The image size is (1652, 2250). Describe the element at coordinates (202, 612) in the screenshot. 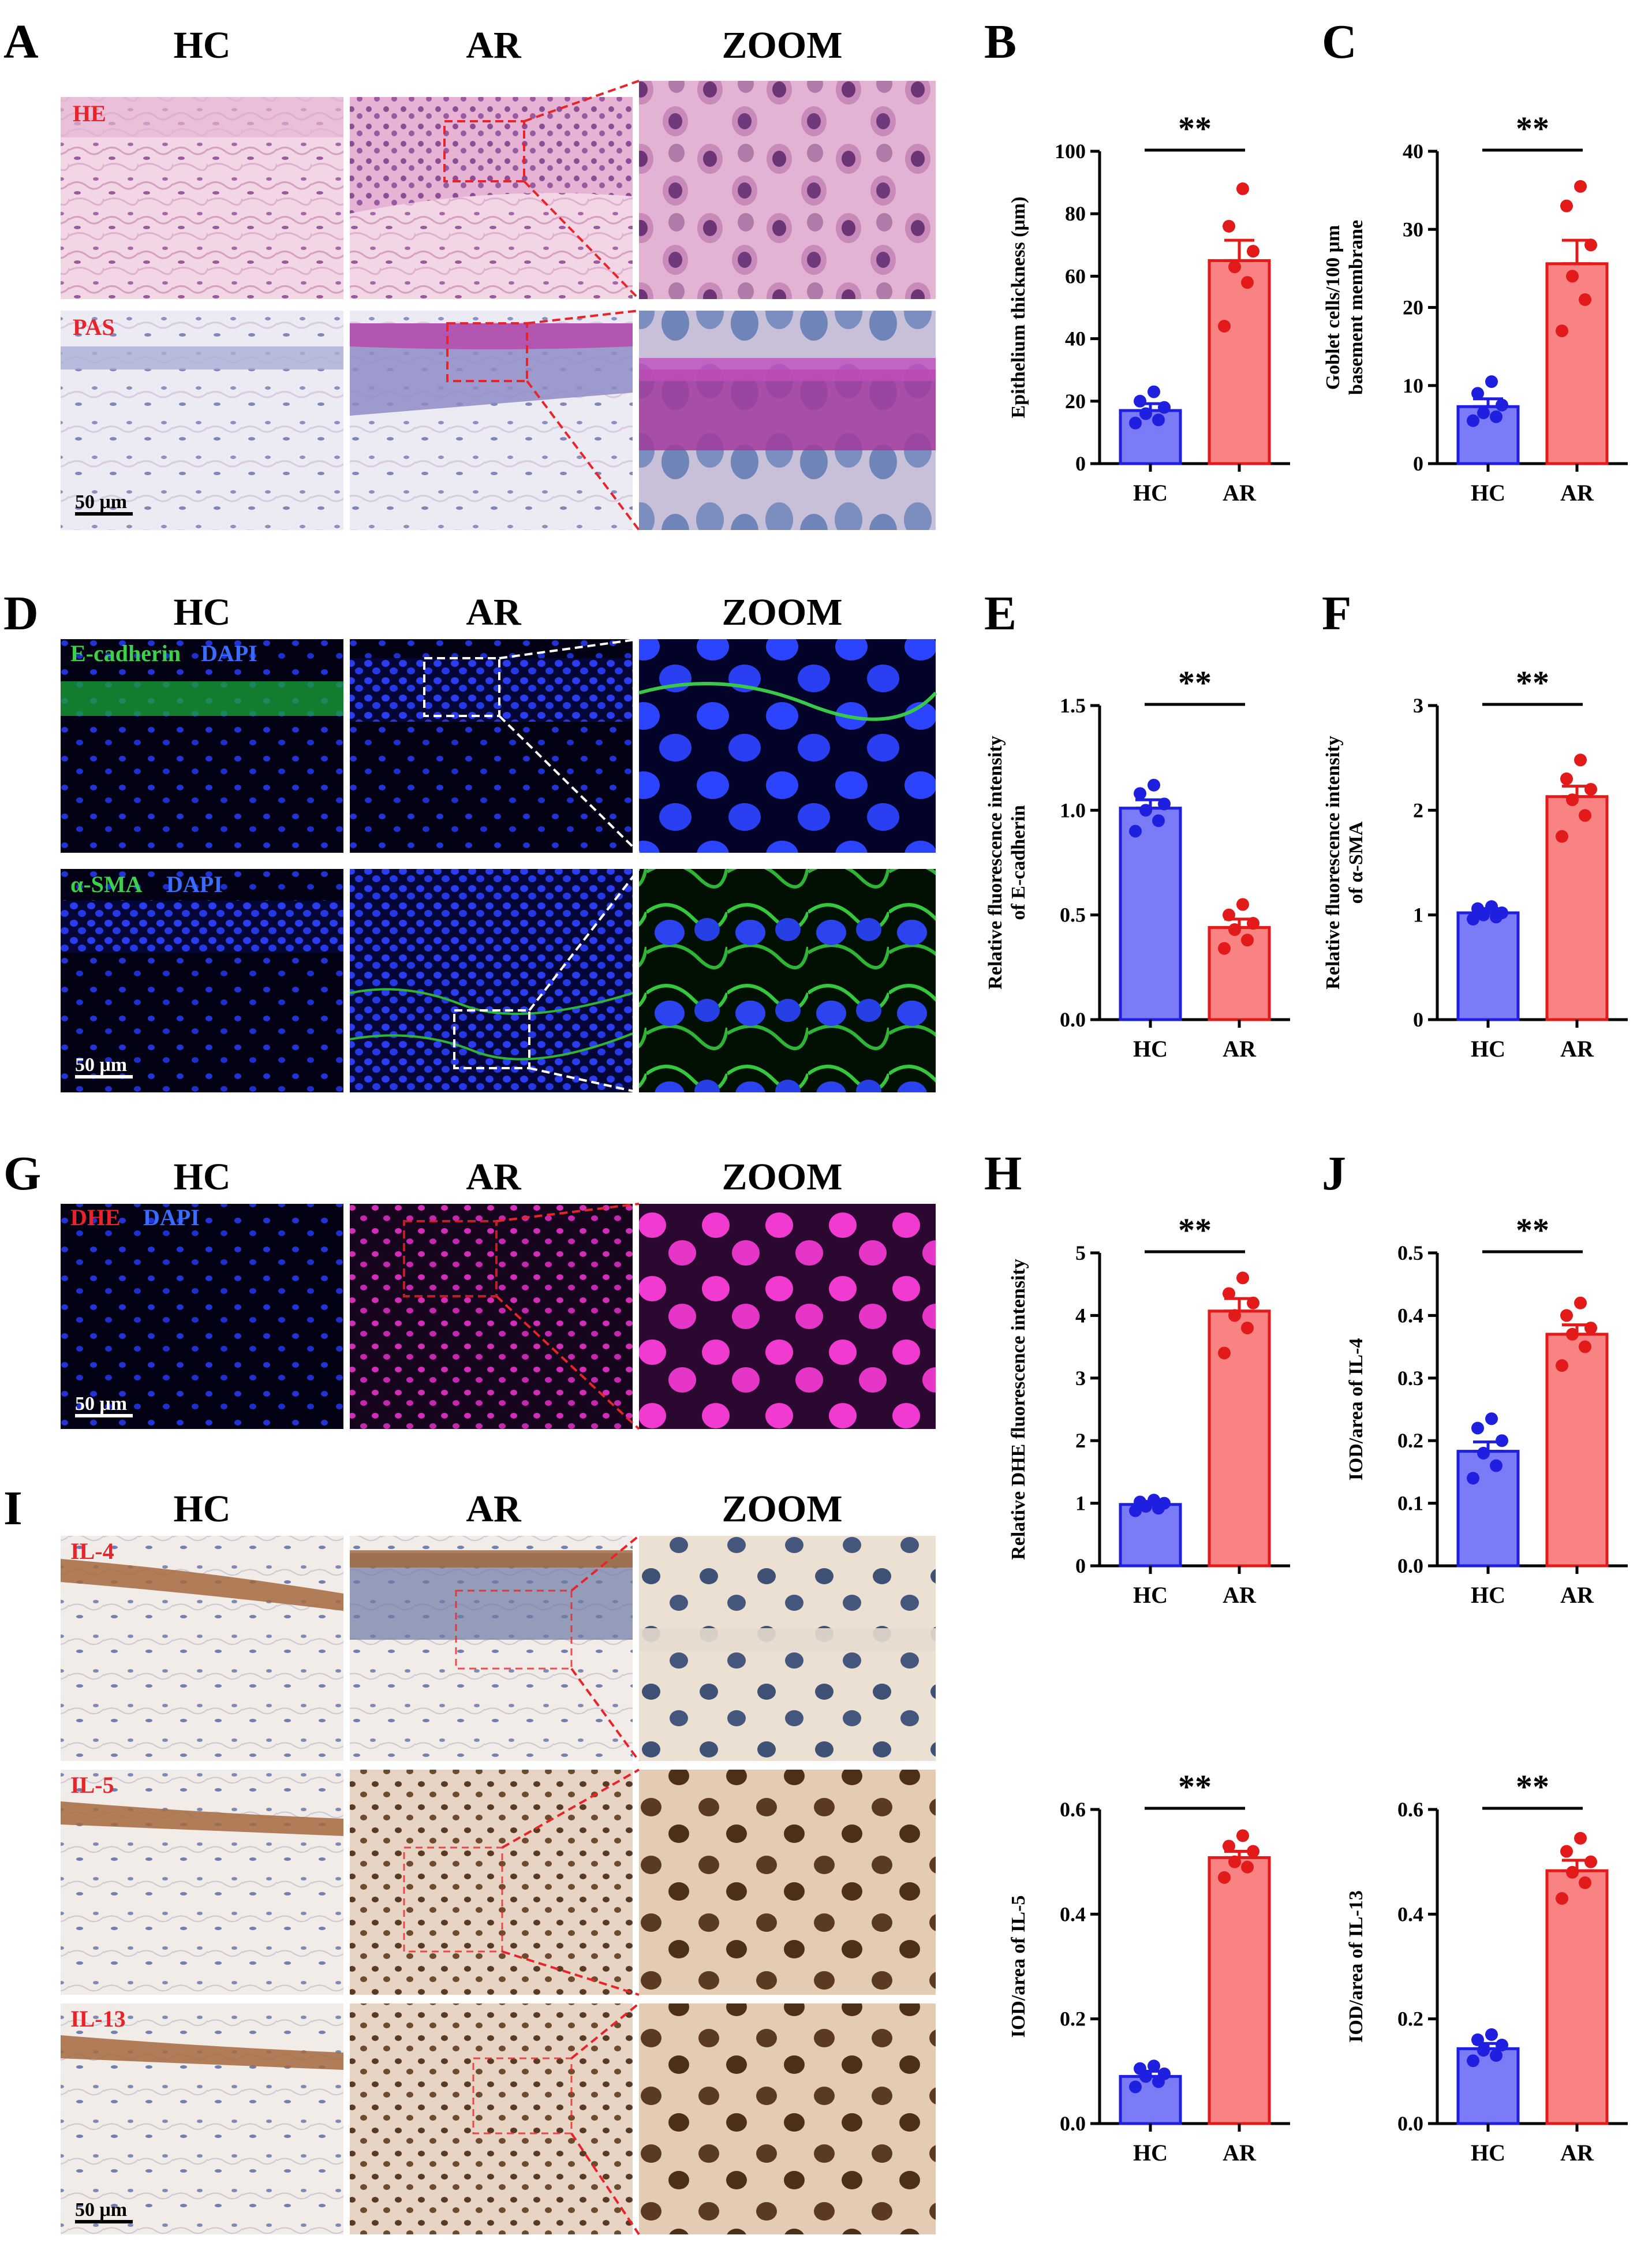

I see `col-header-hc-d: HC` at that location.